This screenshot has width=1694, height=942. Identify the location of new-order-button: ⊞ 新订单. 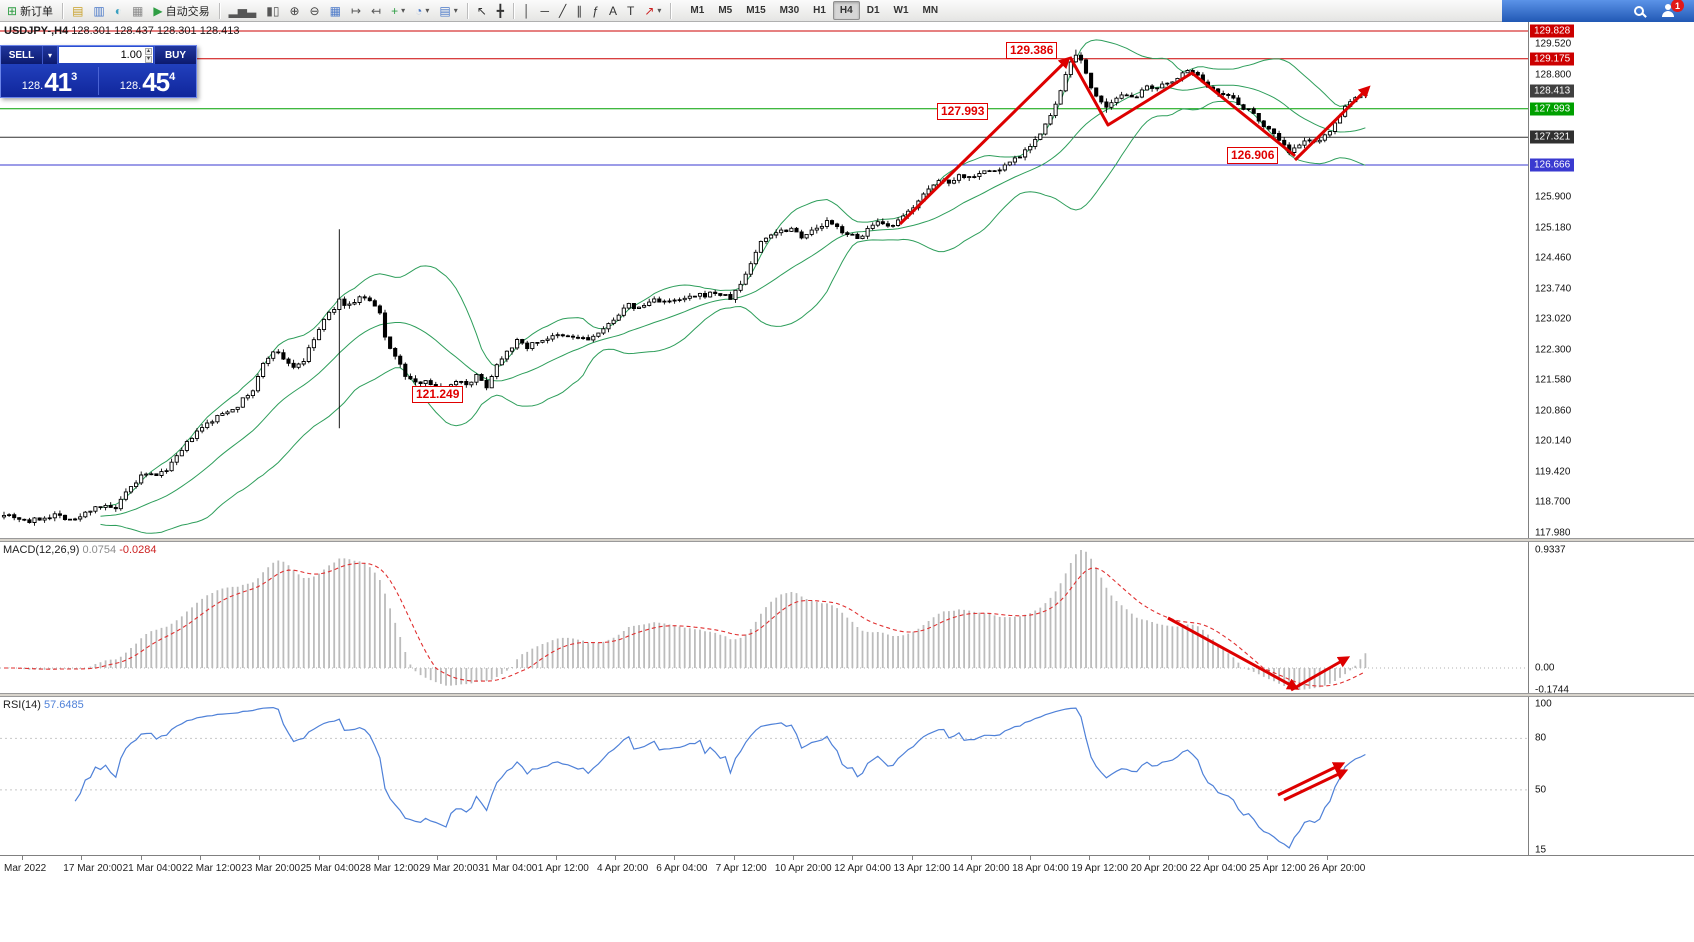
(30, 11).